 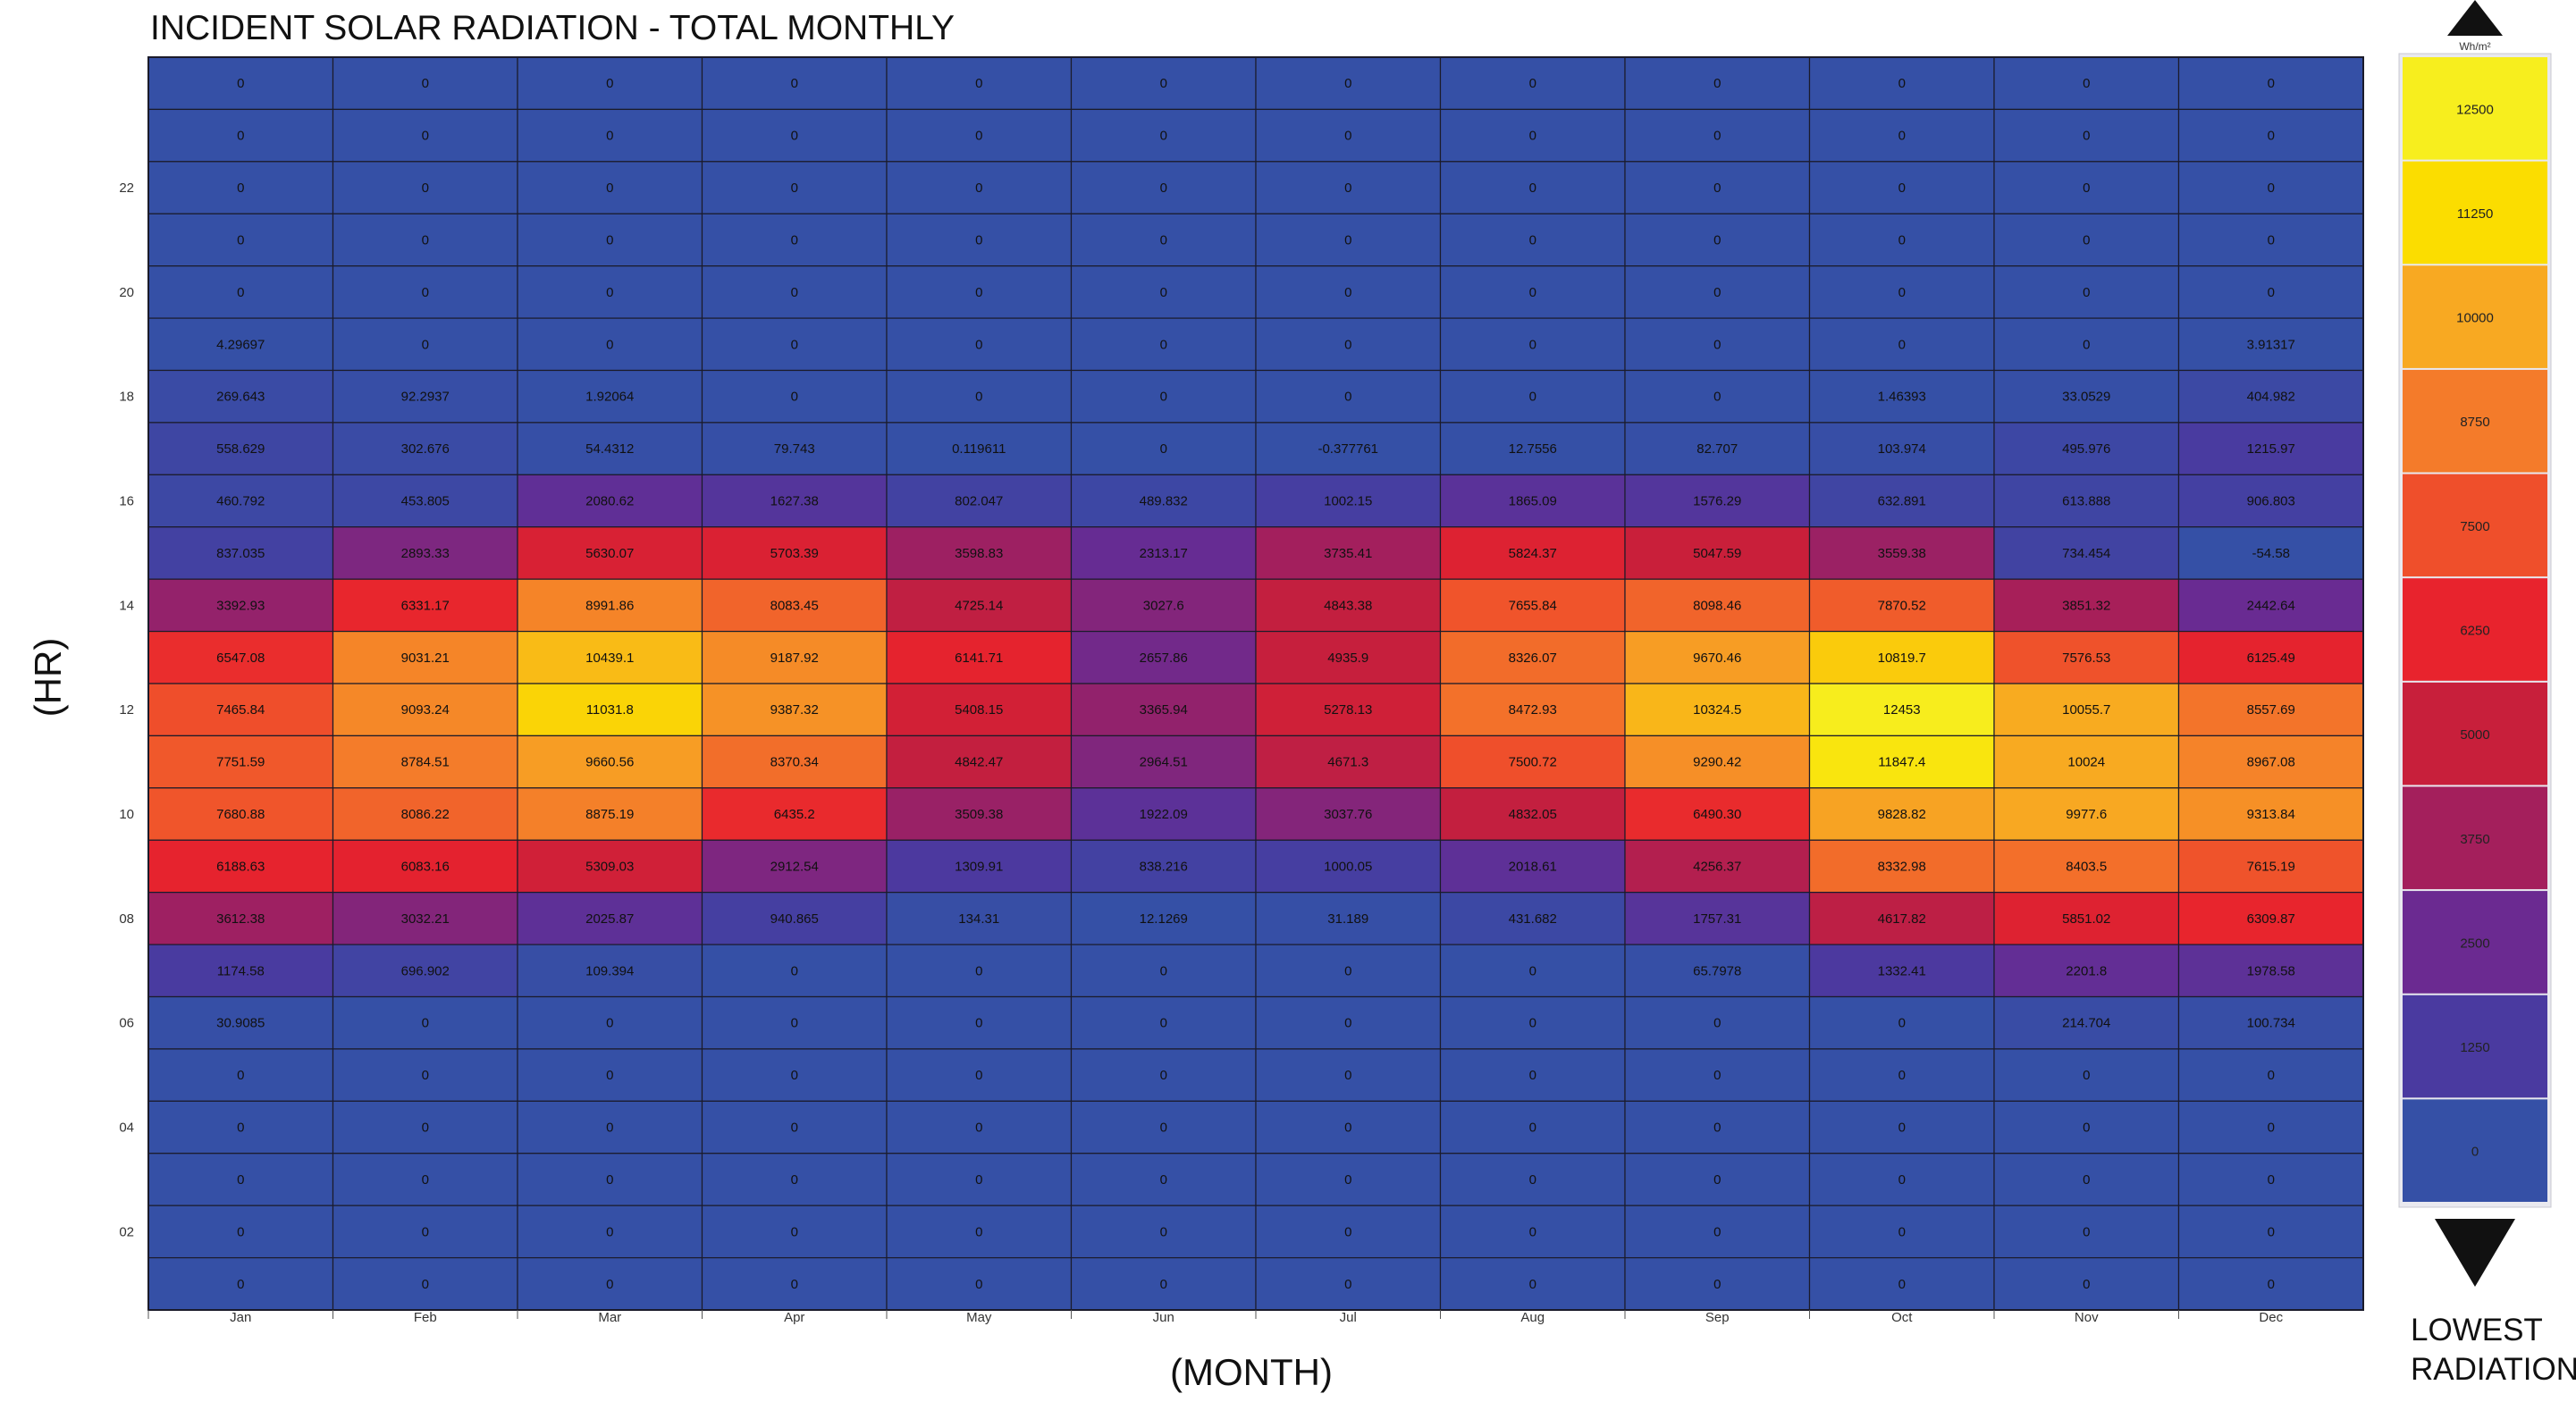 I want to click on cell-value-label: 8784.51, so click(x=426, y=762).